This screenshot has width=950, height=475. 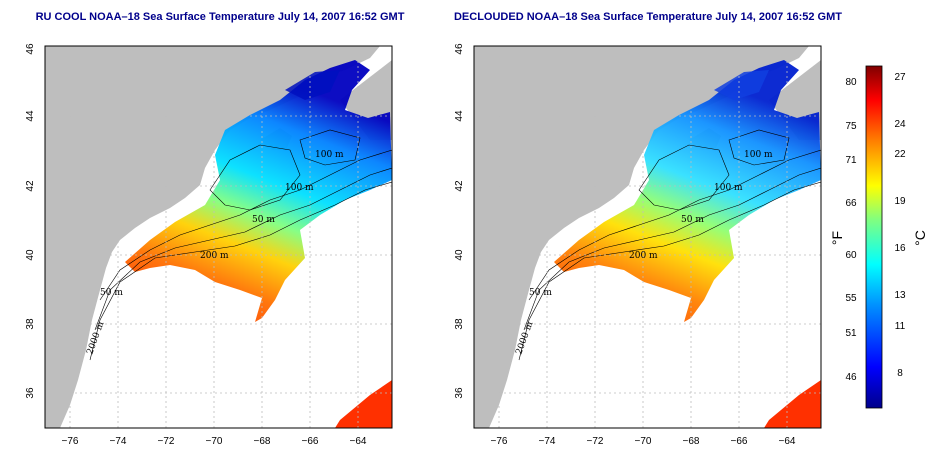 I want to click on celsius-ticks: 27 24 22 19 16 13 11 8, so click(x=900, y=225).